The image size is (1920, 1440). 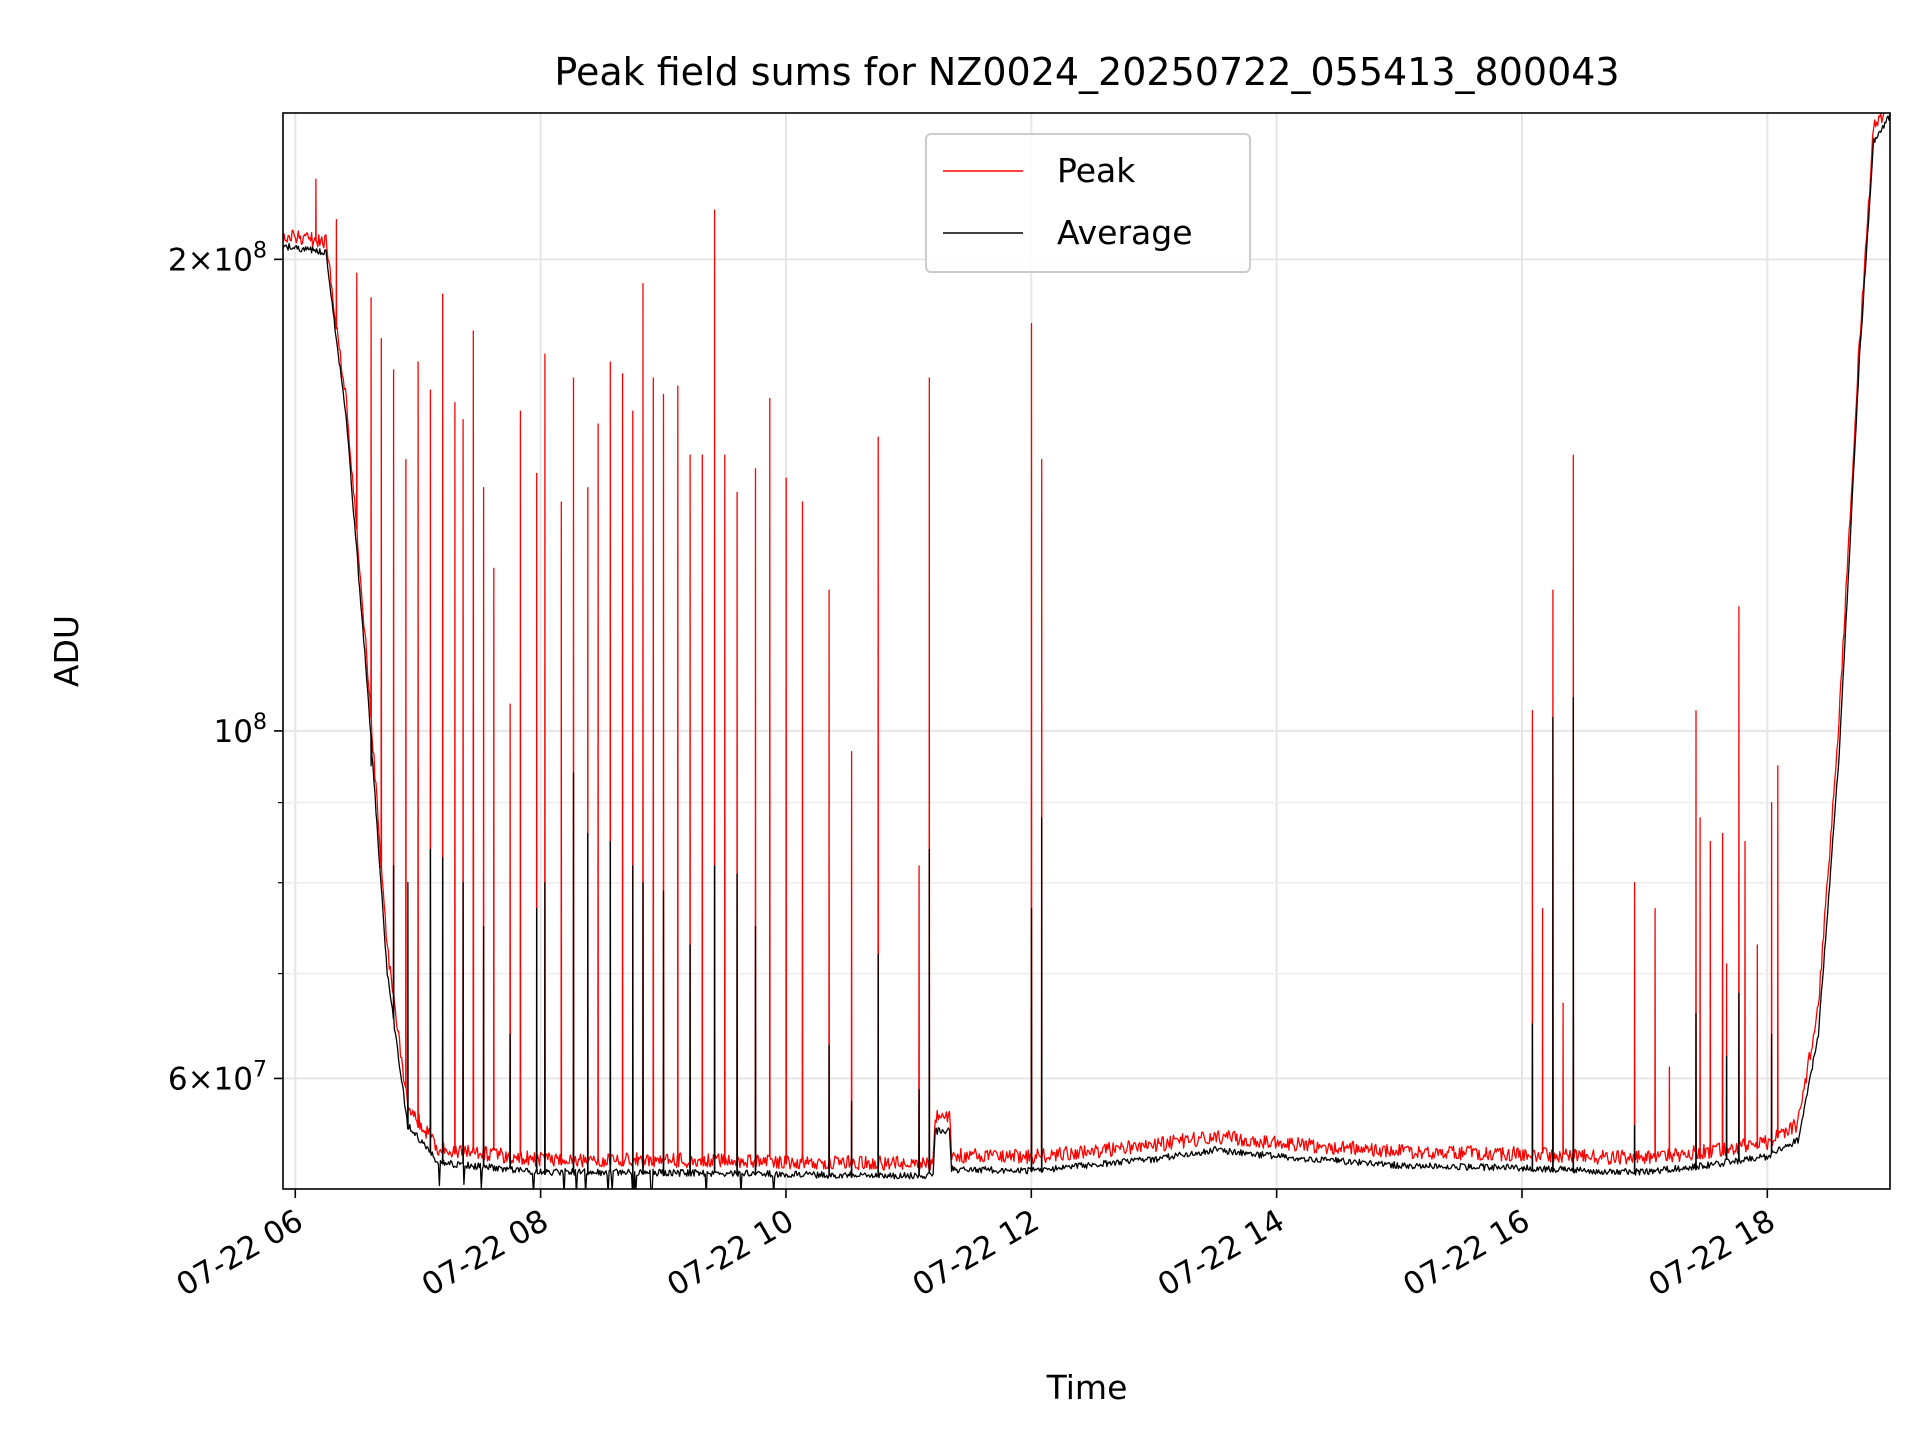 What do you see at coordinates (1125, 232) in the screenshot?
I see `legend-label-average: Average` at bounding box center [1125, 232].